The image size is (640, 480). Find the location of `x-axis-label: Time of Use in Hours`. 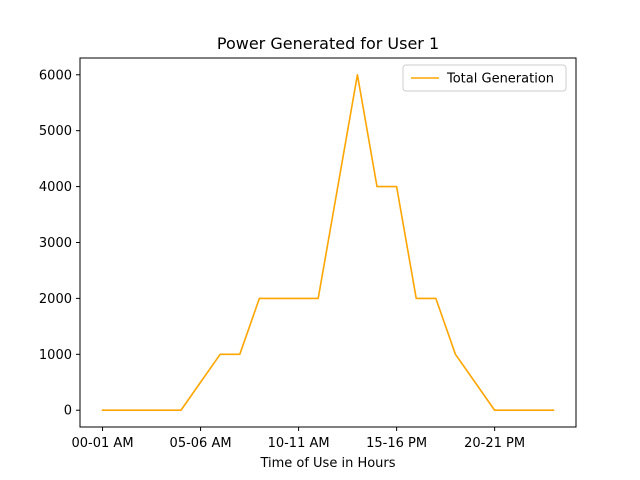

x-axis-label: Time of Use in Hours is located at coordinates (327, 463).